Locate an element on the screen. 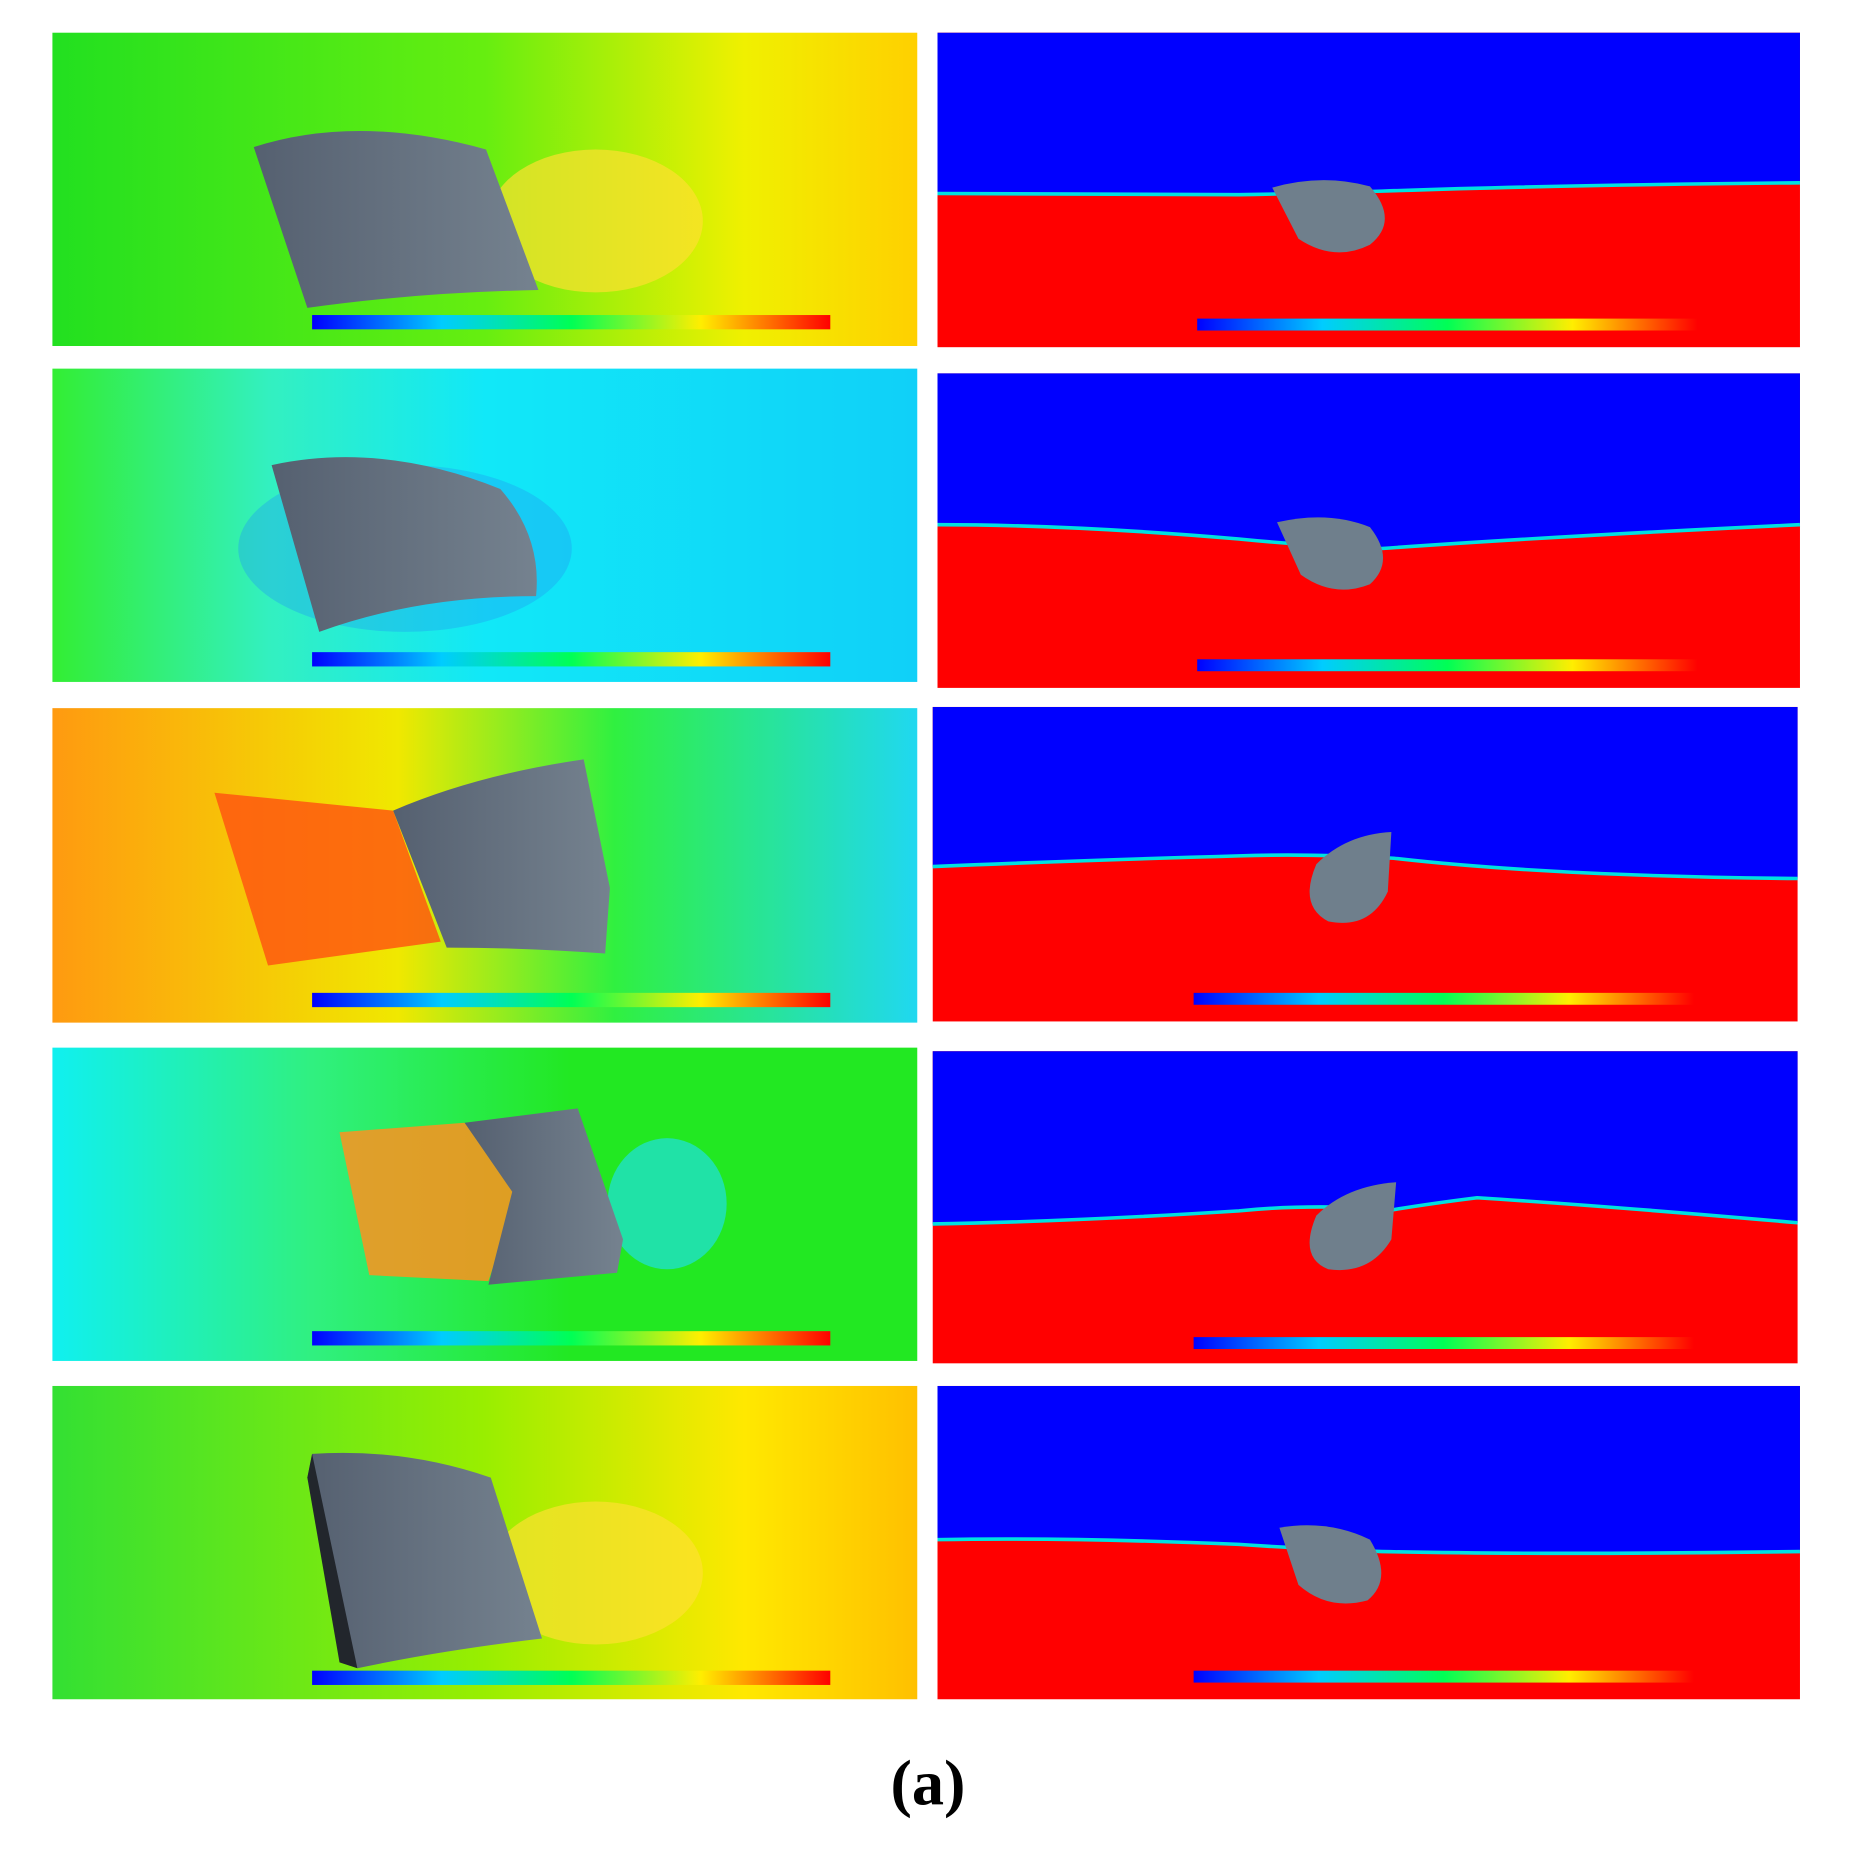  body-side is located at coordinates (332, 1561).